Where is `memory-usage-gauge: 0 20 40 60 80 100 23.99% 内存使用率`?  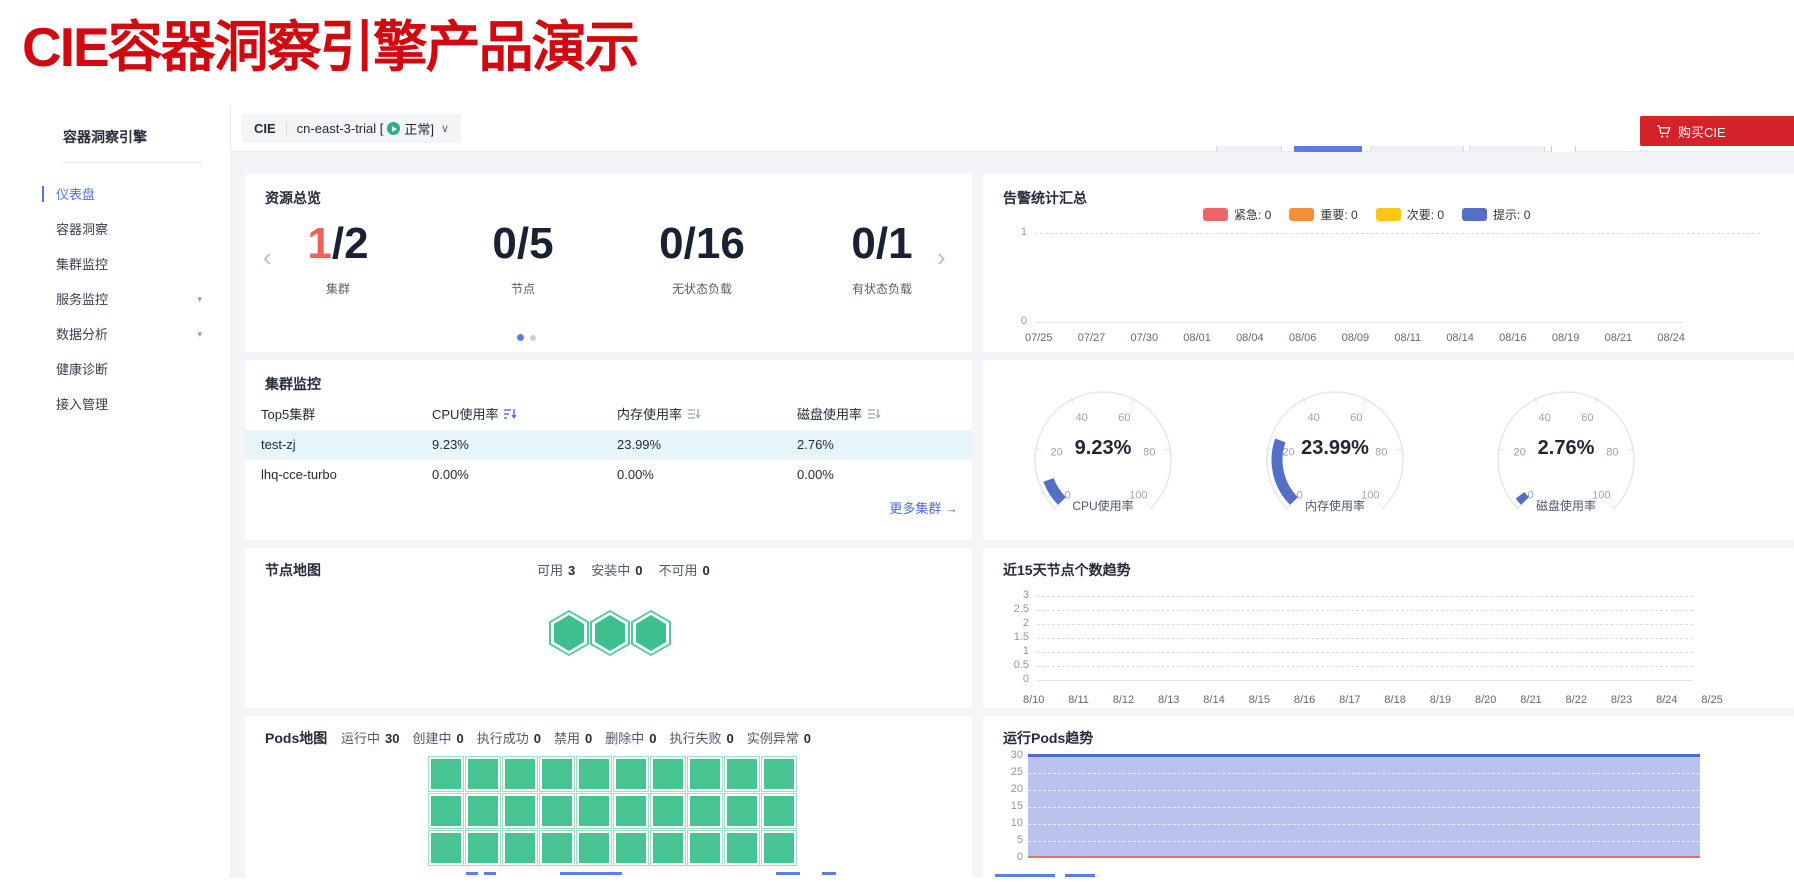 memory-usage-gauge: 0 20 40 60 80 100 23.99% 内存使用率 is located at coordinates (1335, 457).